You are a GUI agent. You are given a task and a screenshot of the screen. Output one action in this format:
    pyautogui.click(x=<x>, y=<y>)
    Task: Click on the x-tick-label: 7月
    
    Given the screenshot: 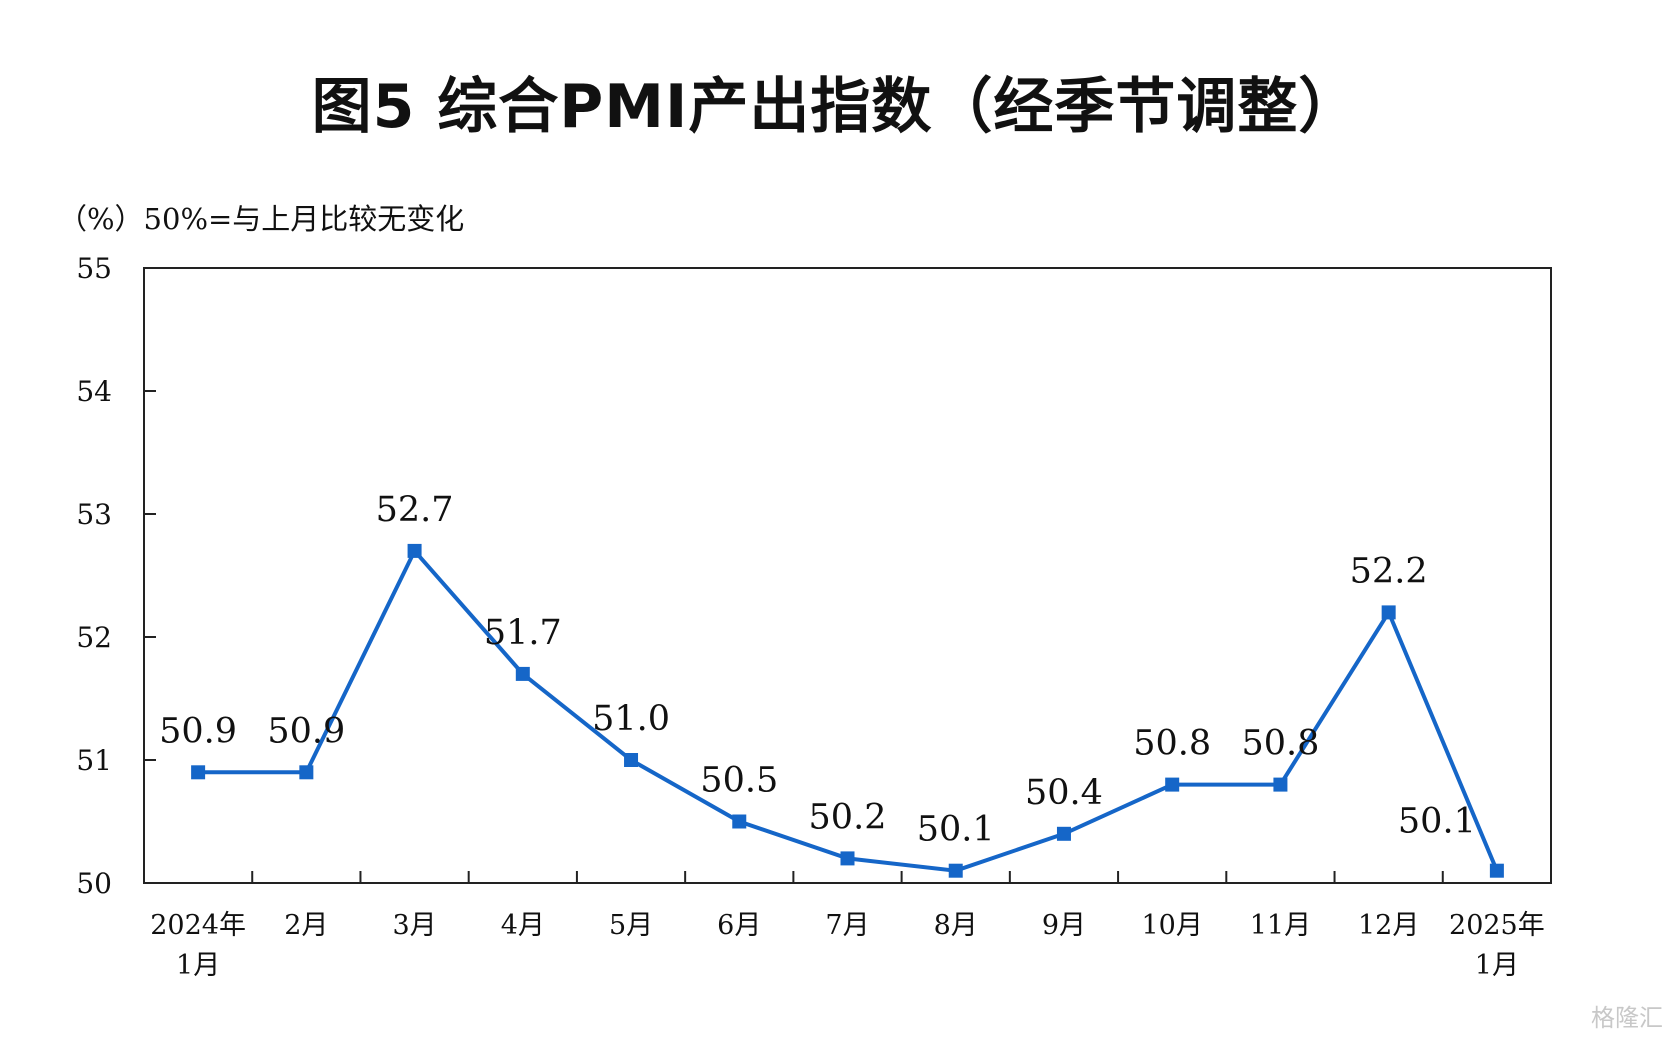 What is the action you would take?
    pyautogui.click(x=847, y=925)
    